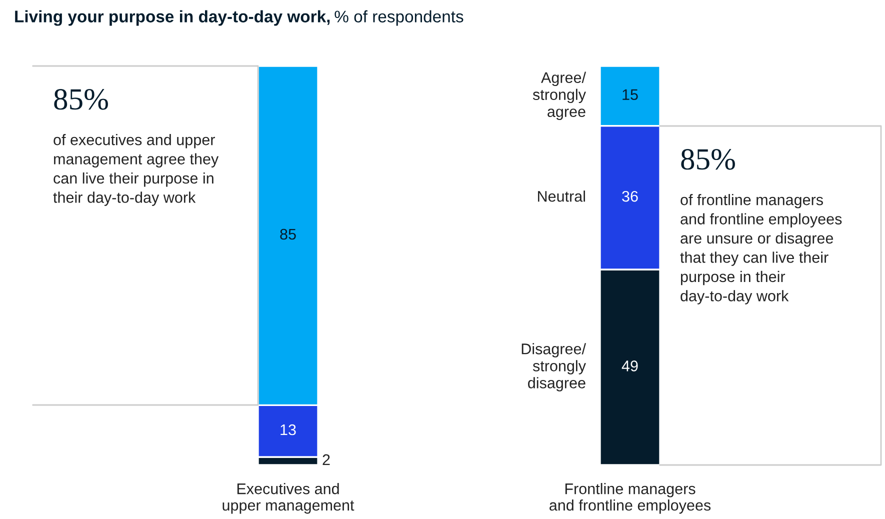  Describe the element at coordinates (630, 94) in the screenshot. I see `data-label: 15` at that location.